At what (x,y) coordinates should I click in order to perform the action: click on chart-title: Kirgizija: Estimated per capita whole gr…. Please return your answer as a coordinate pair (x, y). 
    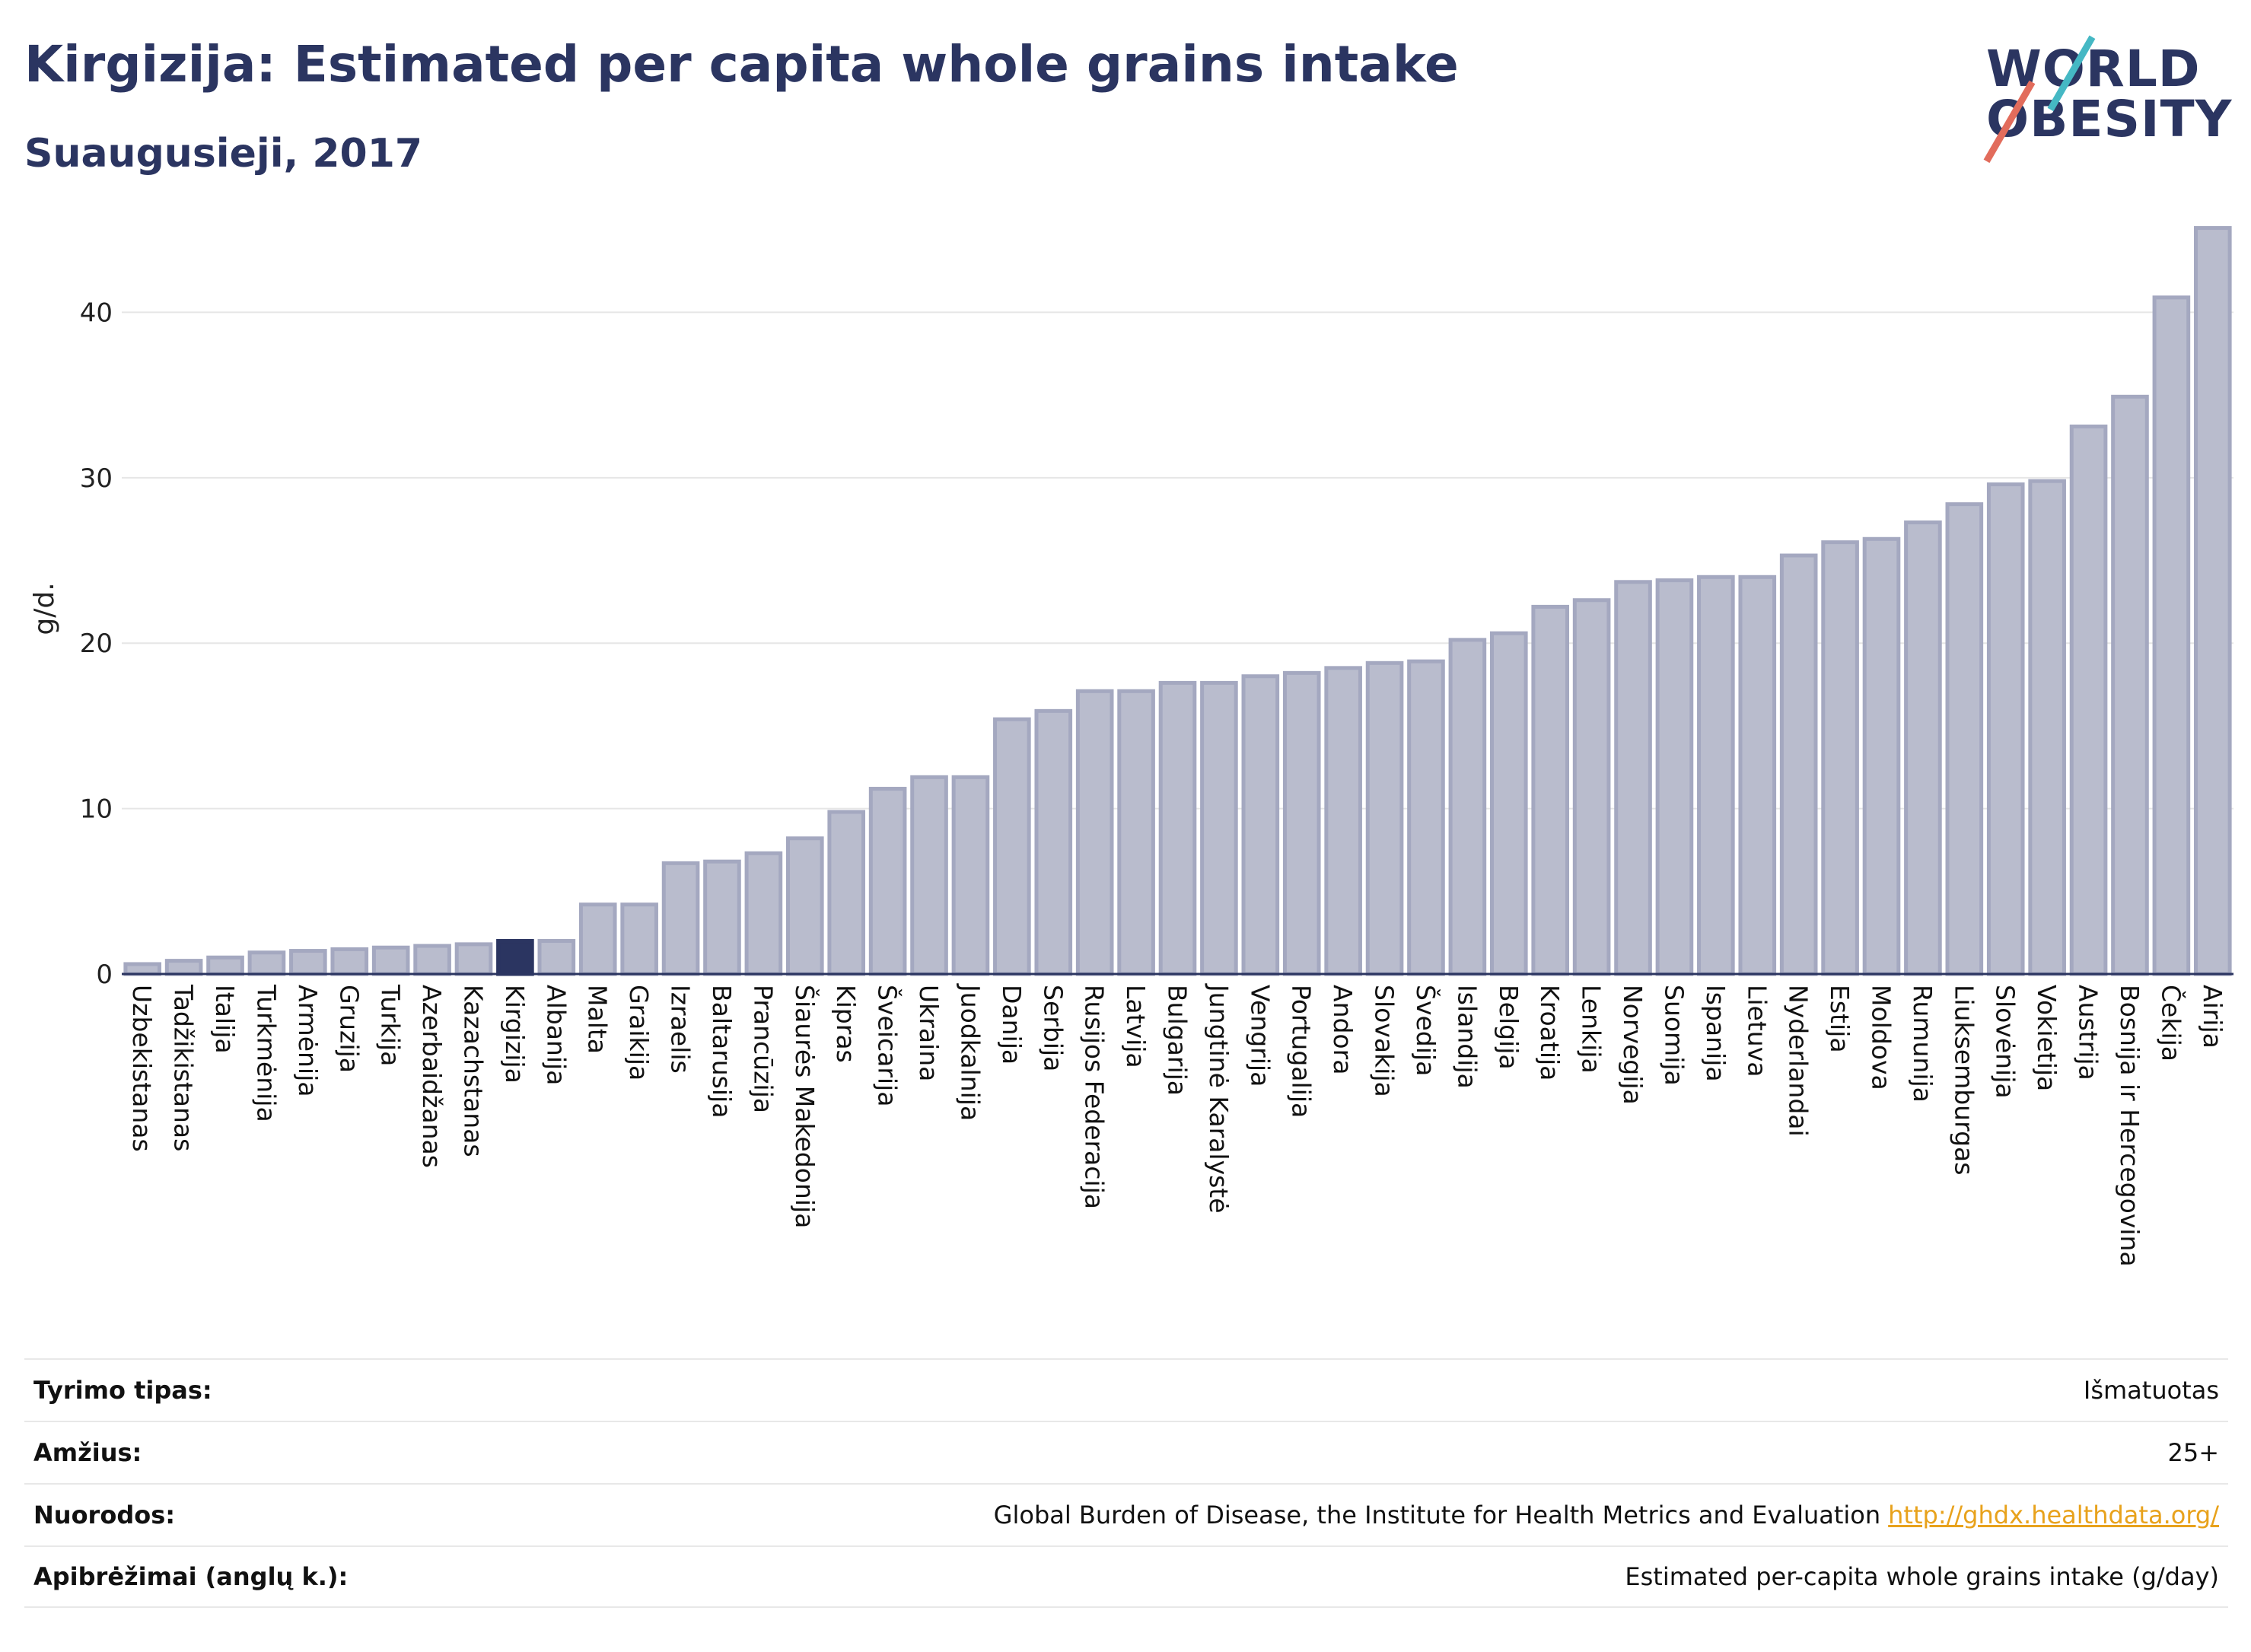
    Looking at the image, I should click on (741, 64).